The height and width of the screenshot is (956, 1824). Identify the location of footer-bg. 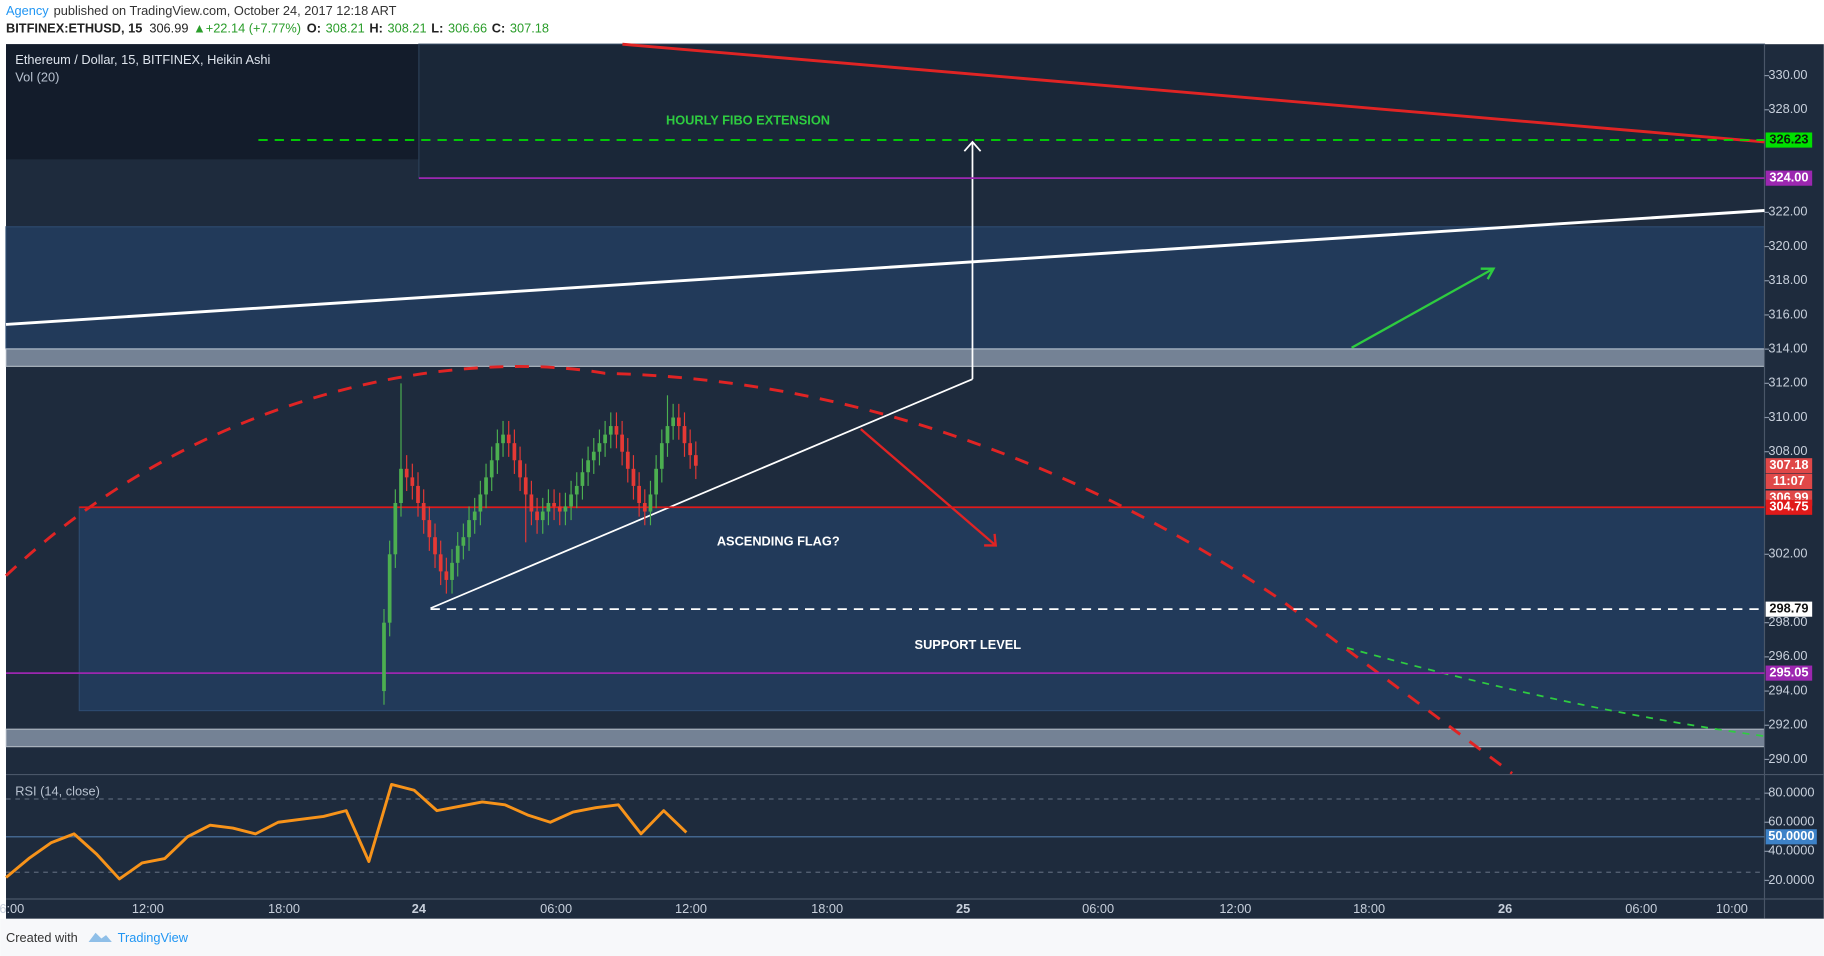
(912, 937).